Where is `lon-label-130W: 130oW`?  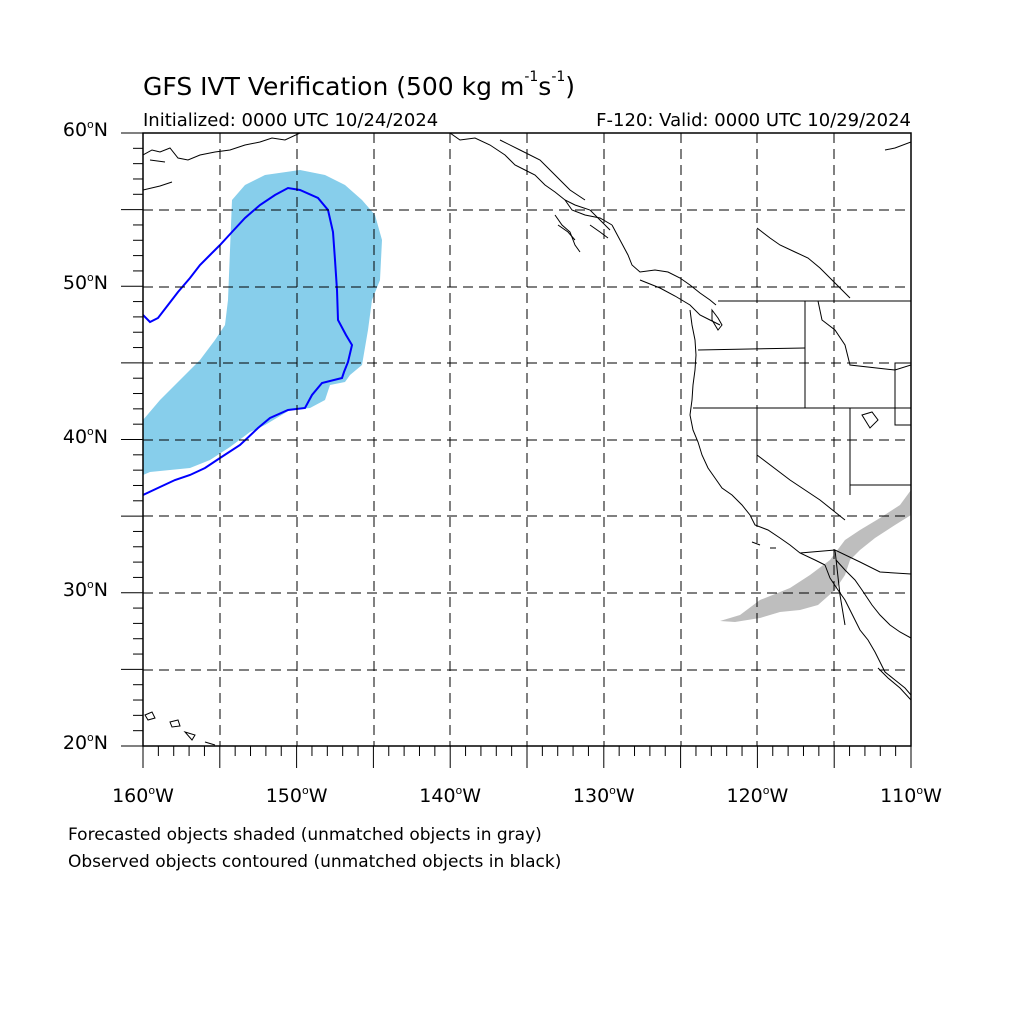 lon-label-130W: 130oW is located at coordinates (603, 795).